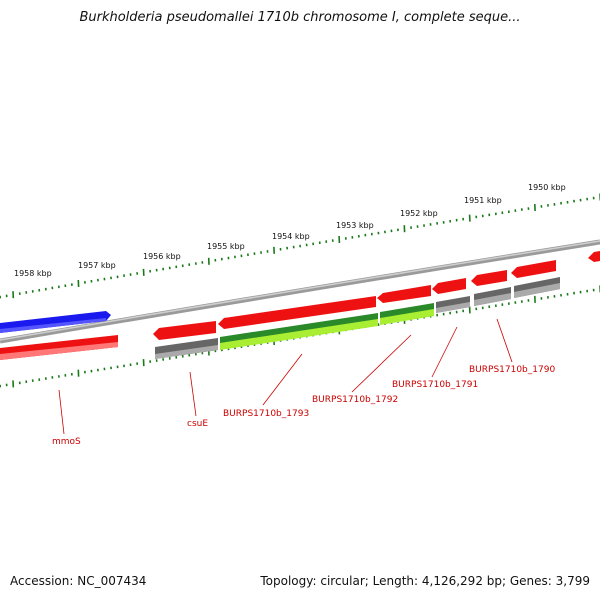  What do you see at coordinates (162, 256) in the screenshot?
I see `ruler-label: 1956 kbp` at bounding box center [162, 256].